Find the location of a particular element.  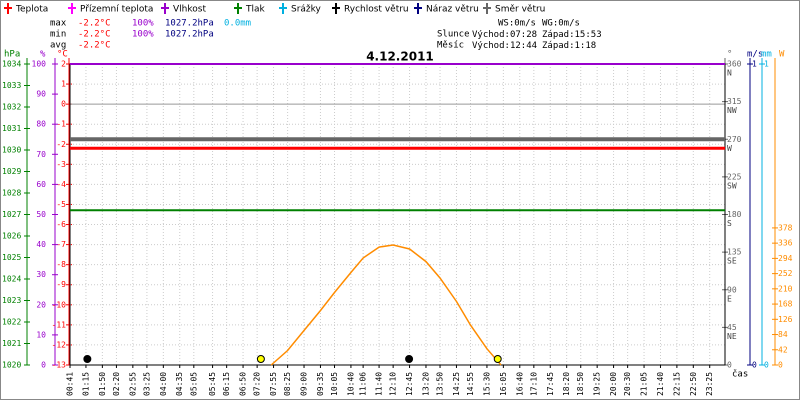

x-tick-label: 09:35 is located at coordinates (320, 384).